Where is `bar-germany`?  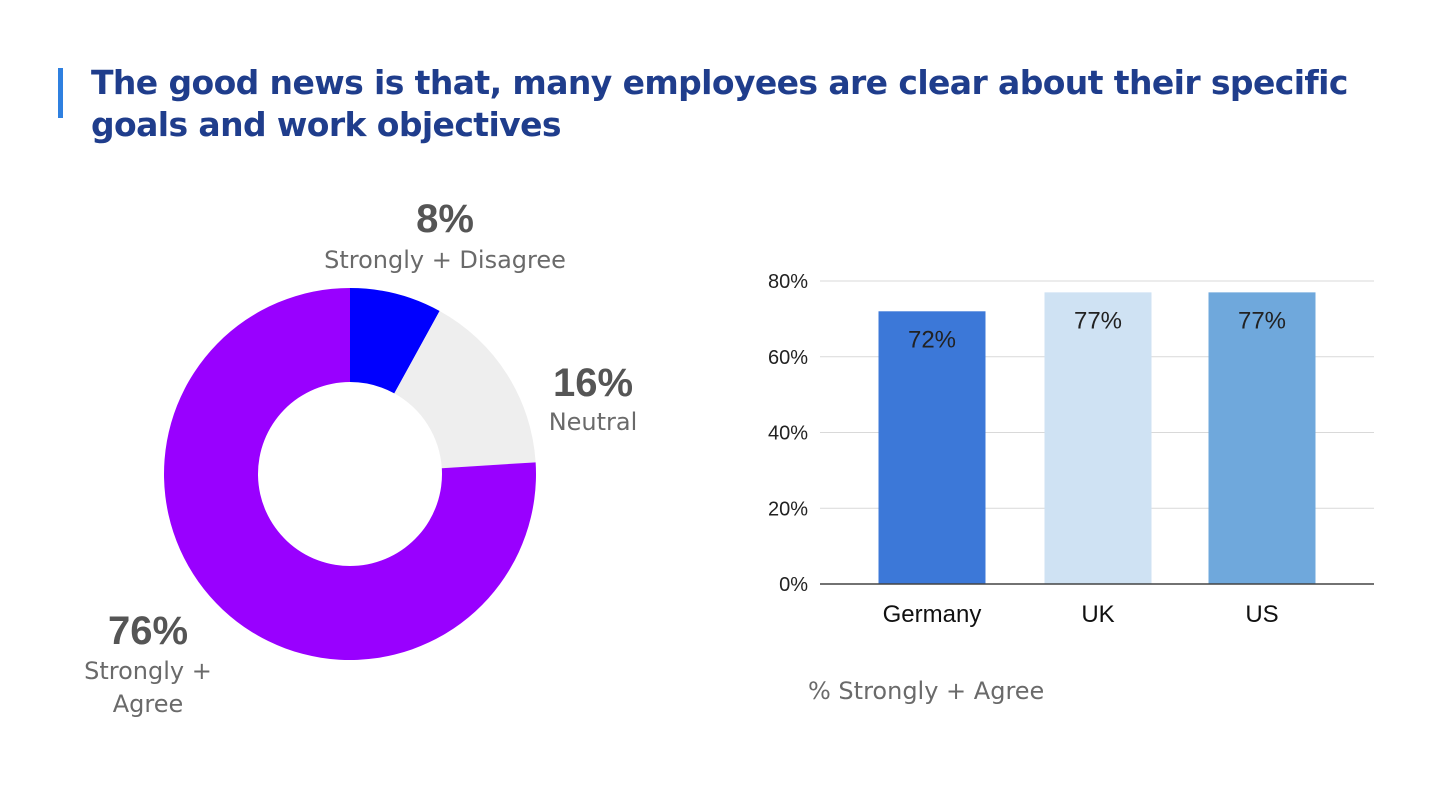 bar-germany is located at coordinates (932, 447).